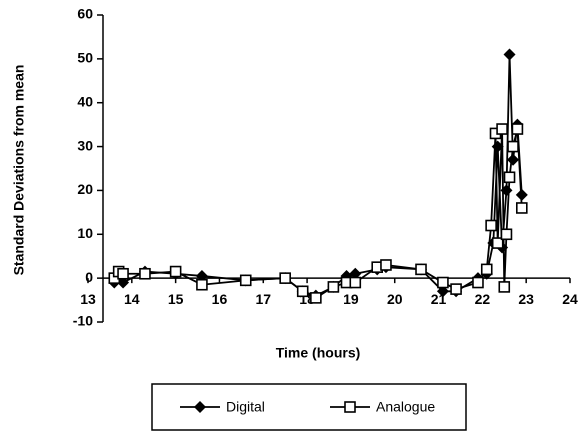  I want to click on x-tick-label: 19, so click(351, 299).